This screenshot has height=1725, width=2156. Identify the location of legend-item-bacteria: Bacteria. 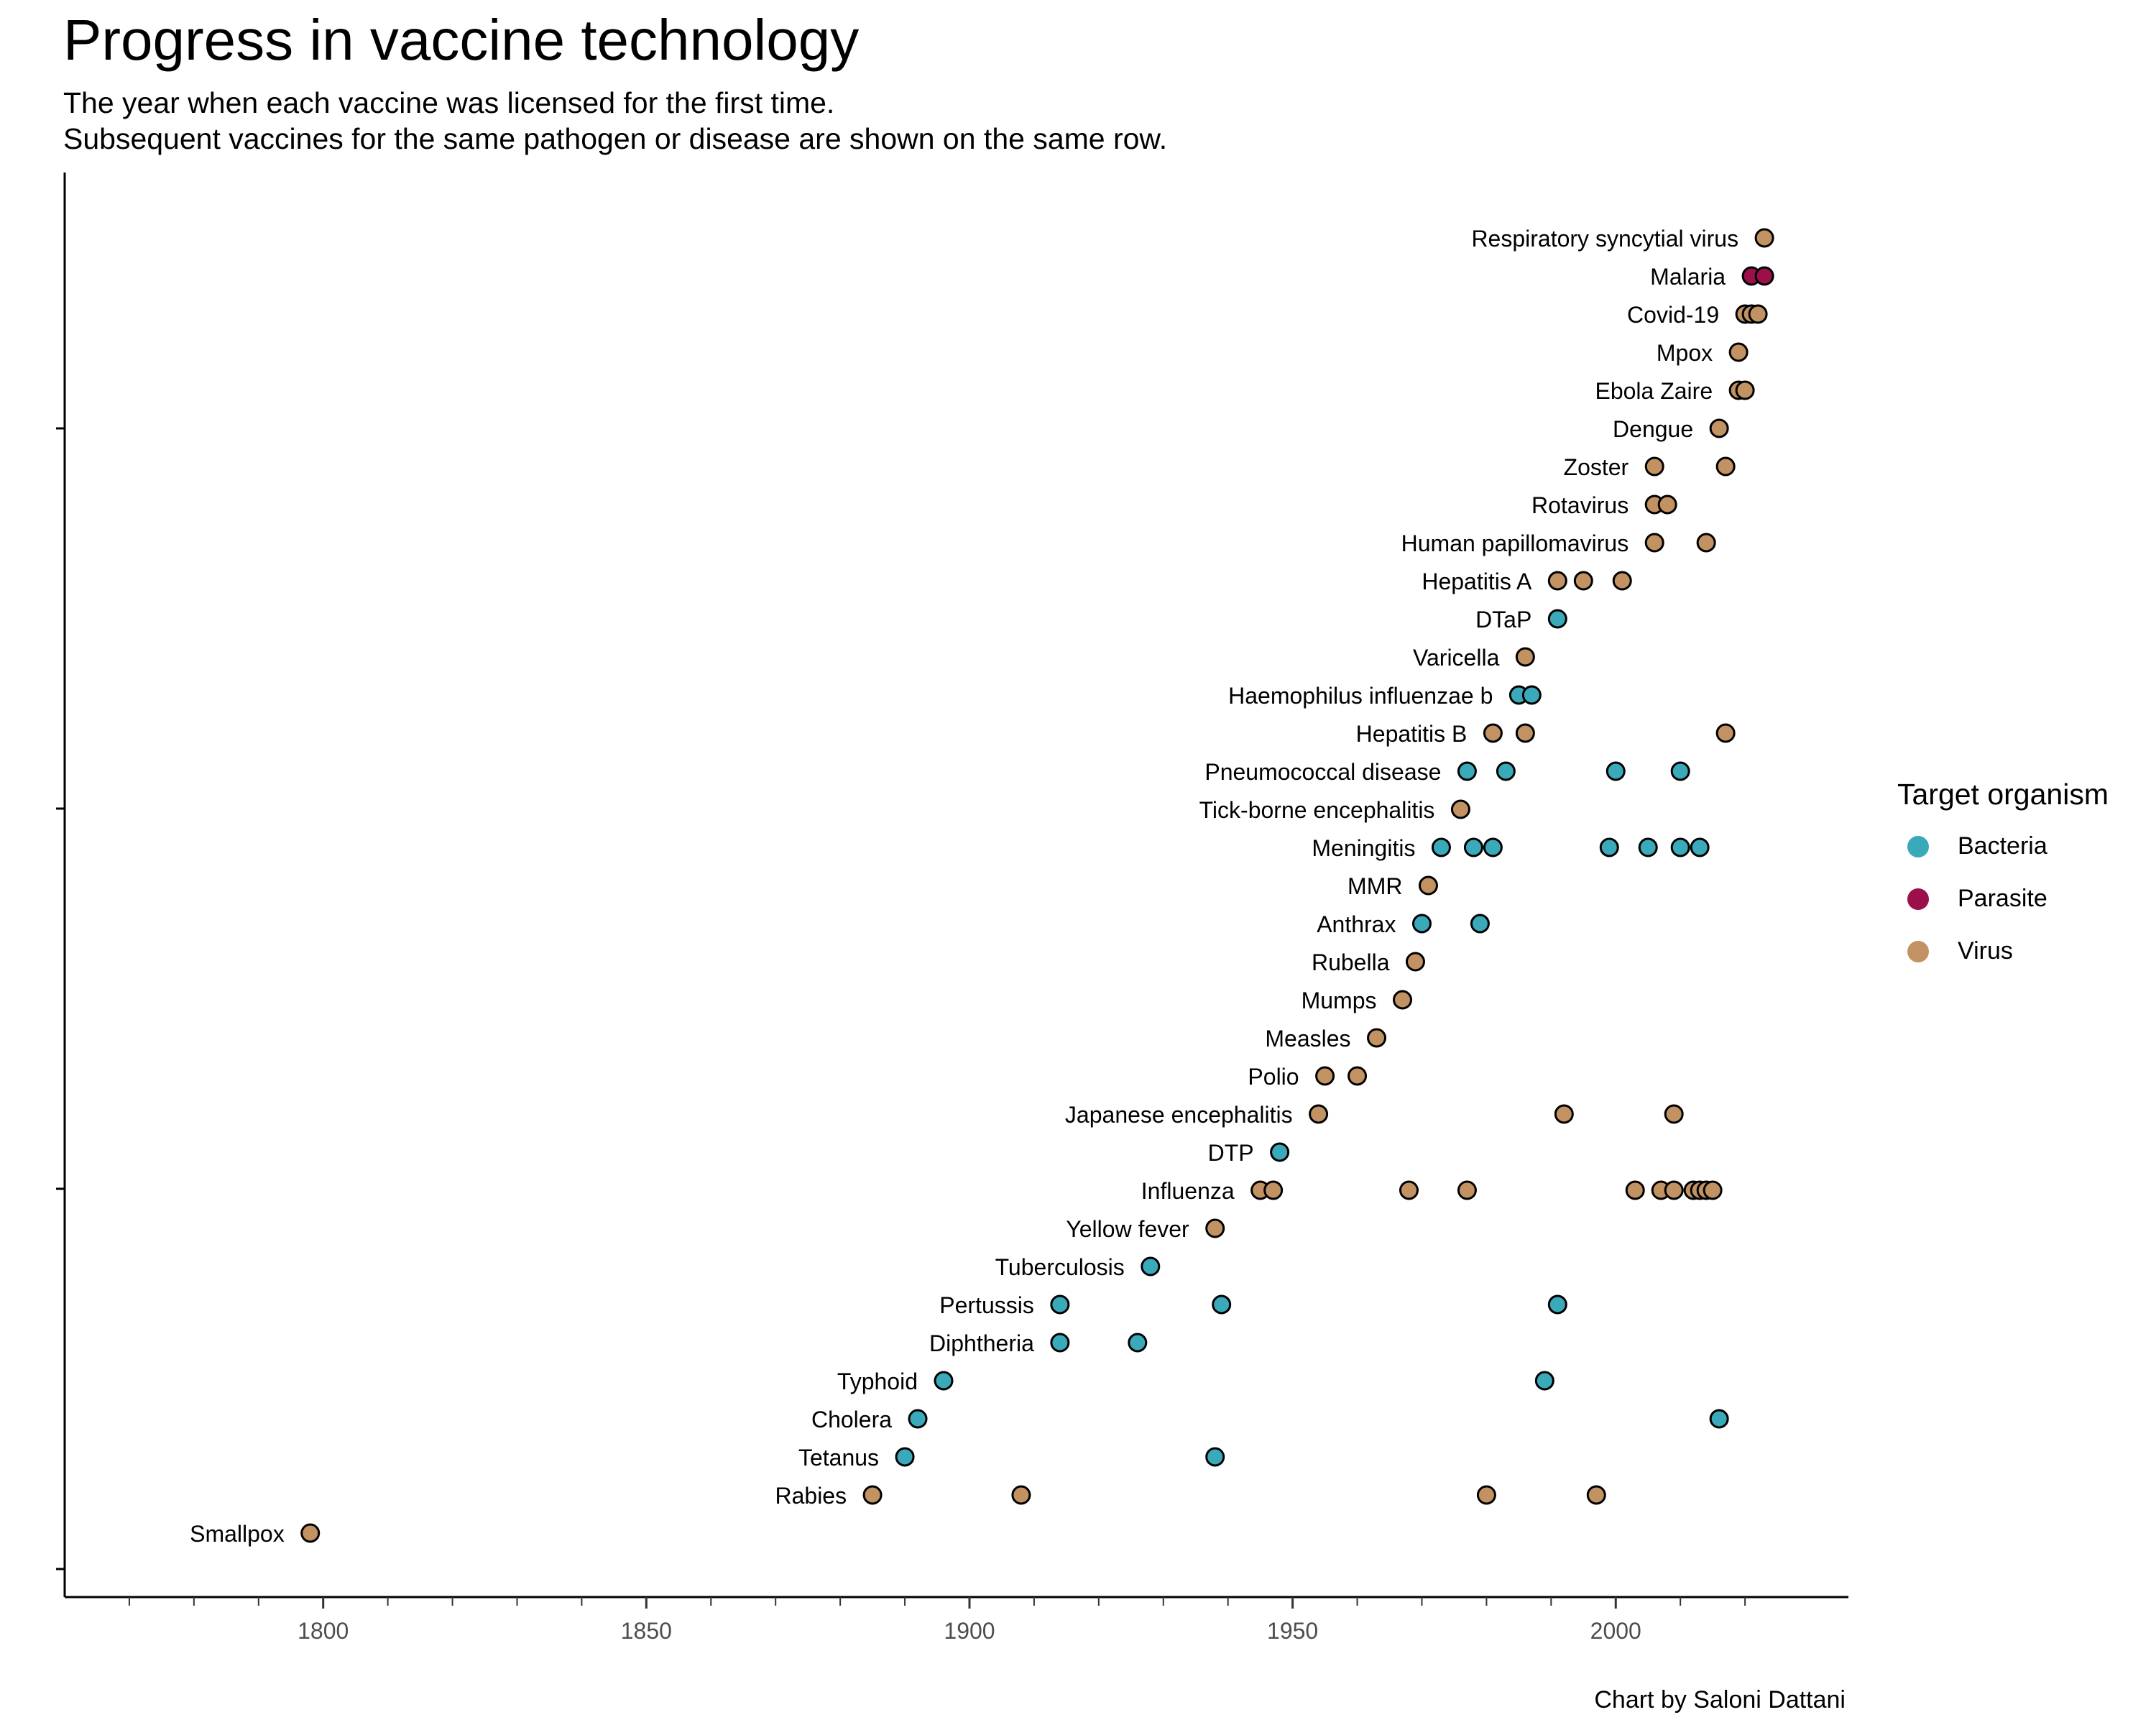
(2003, 846).